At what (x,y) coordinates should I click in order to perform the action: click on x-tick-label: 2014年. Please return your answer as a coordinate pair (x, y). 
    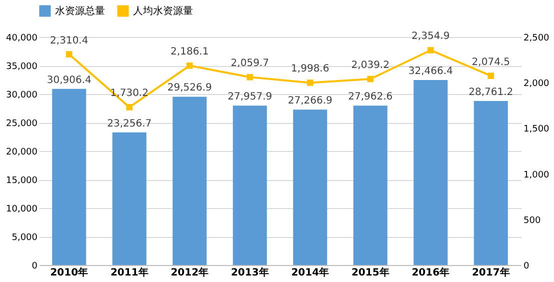
    Looking at the image, I should click on (310, 272).